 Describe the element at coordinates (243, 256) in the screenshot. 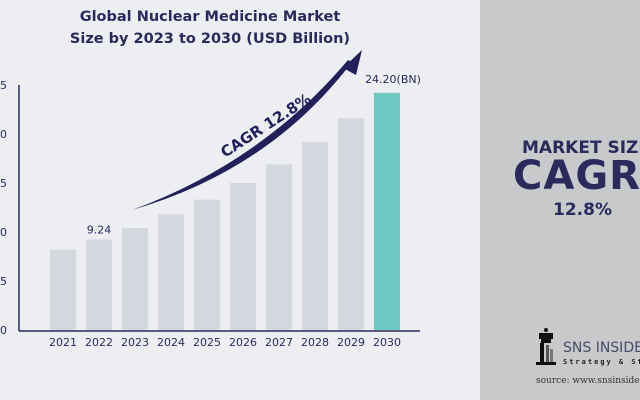

I see `bar-2026` at that location.